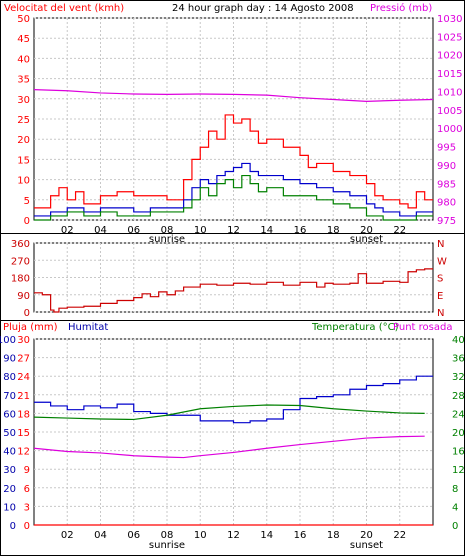  I want to click on tick-label-pressure: 990, so click(446, 166).